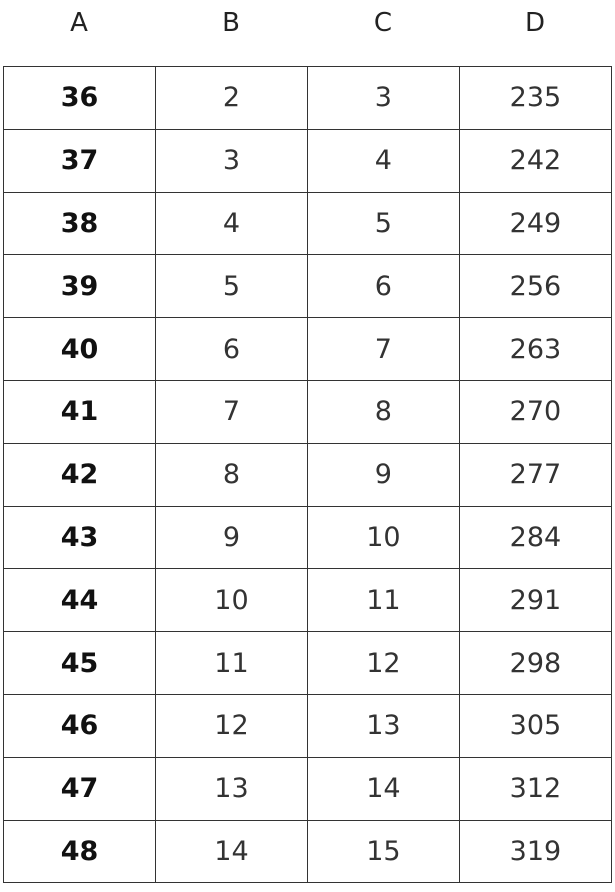 The width and height of the screenshot is (615, 892). What do you see at coordinates (231, 851) in the screenshot?
I see `cell-b: 14` at bounding box center [231, 851].